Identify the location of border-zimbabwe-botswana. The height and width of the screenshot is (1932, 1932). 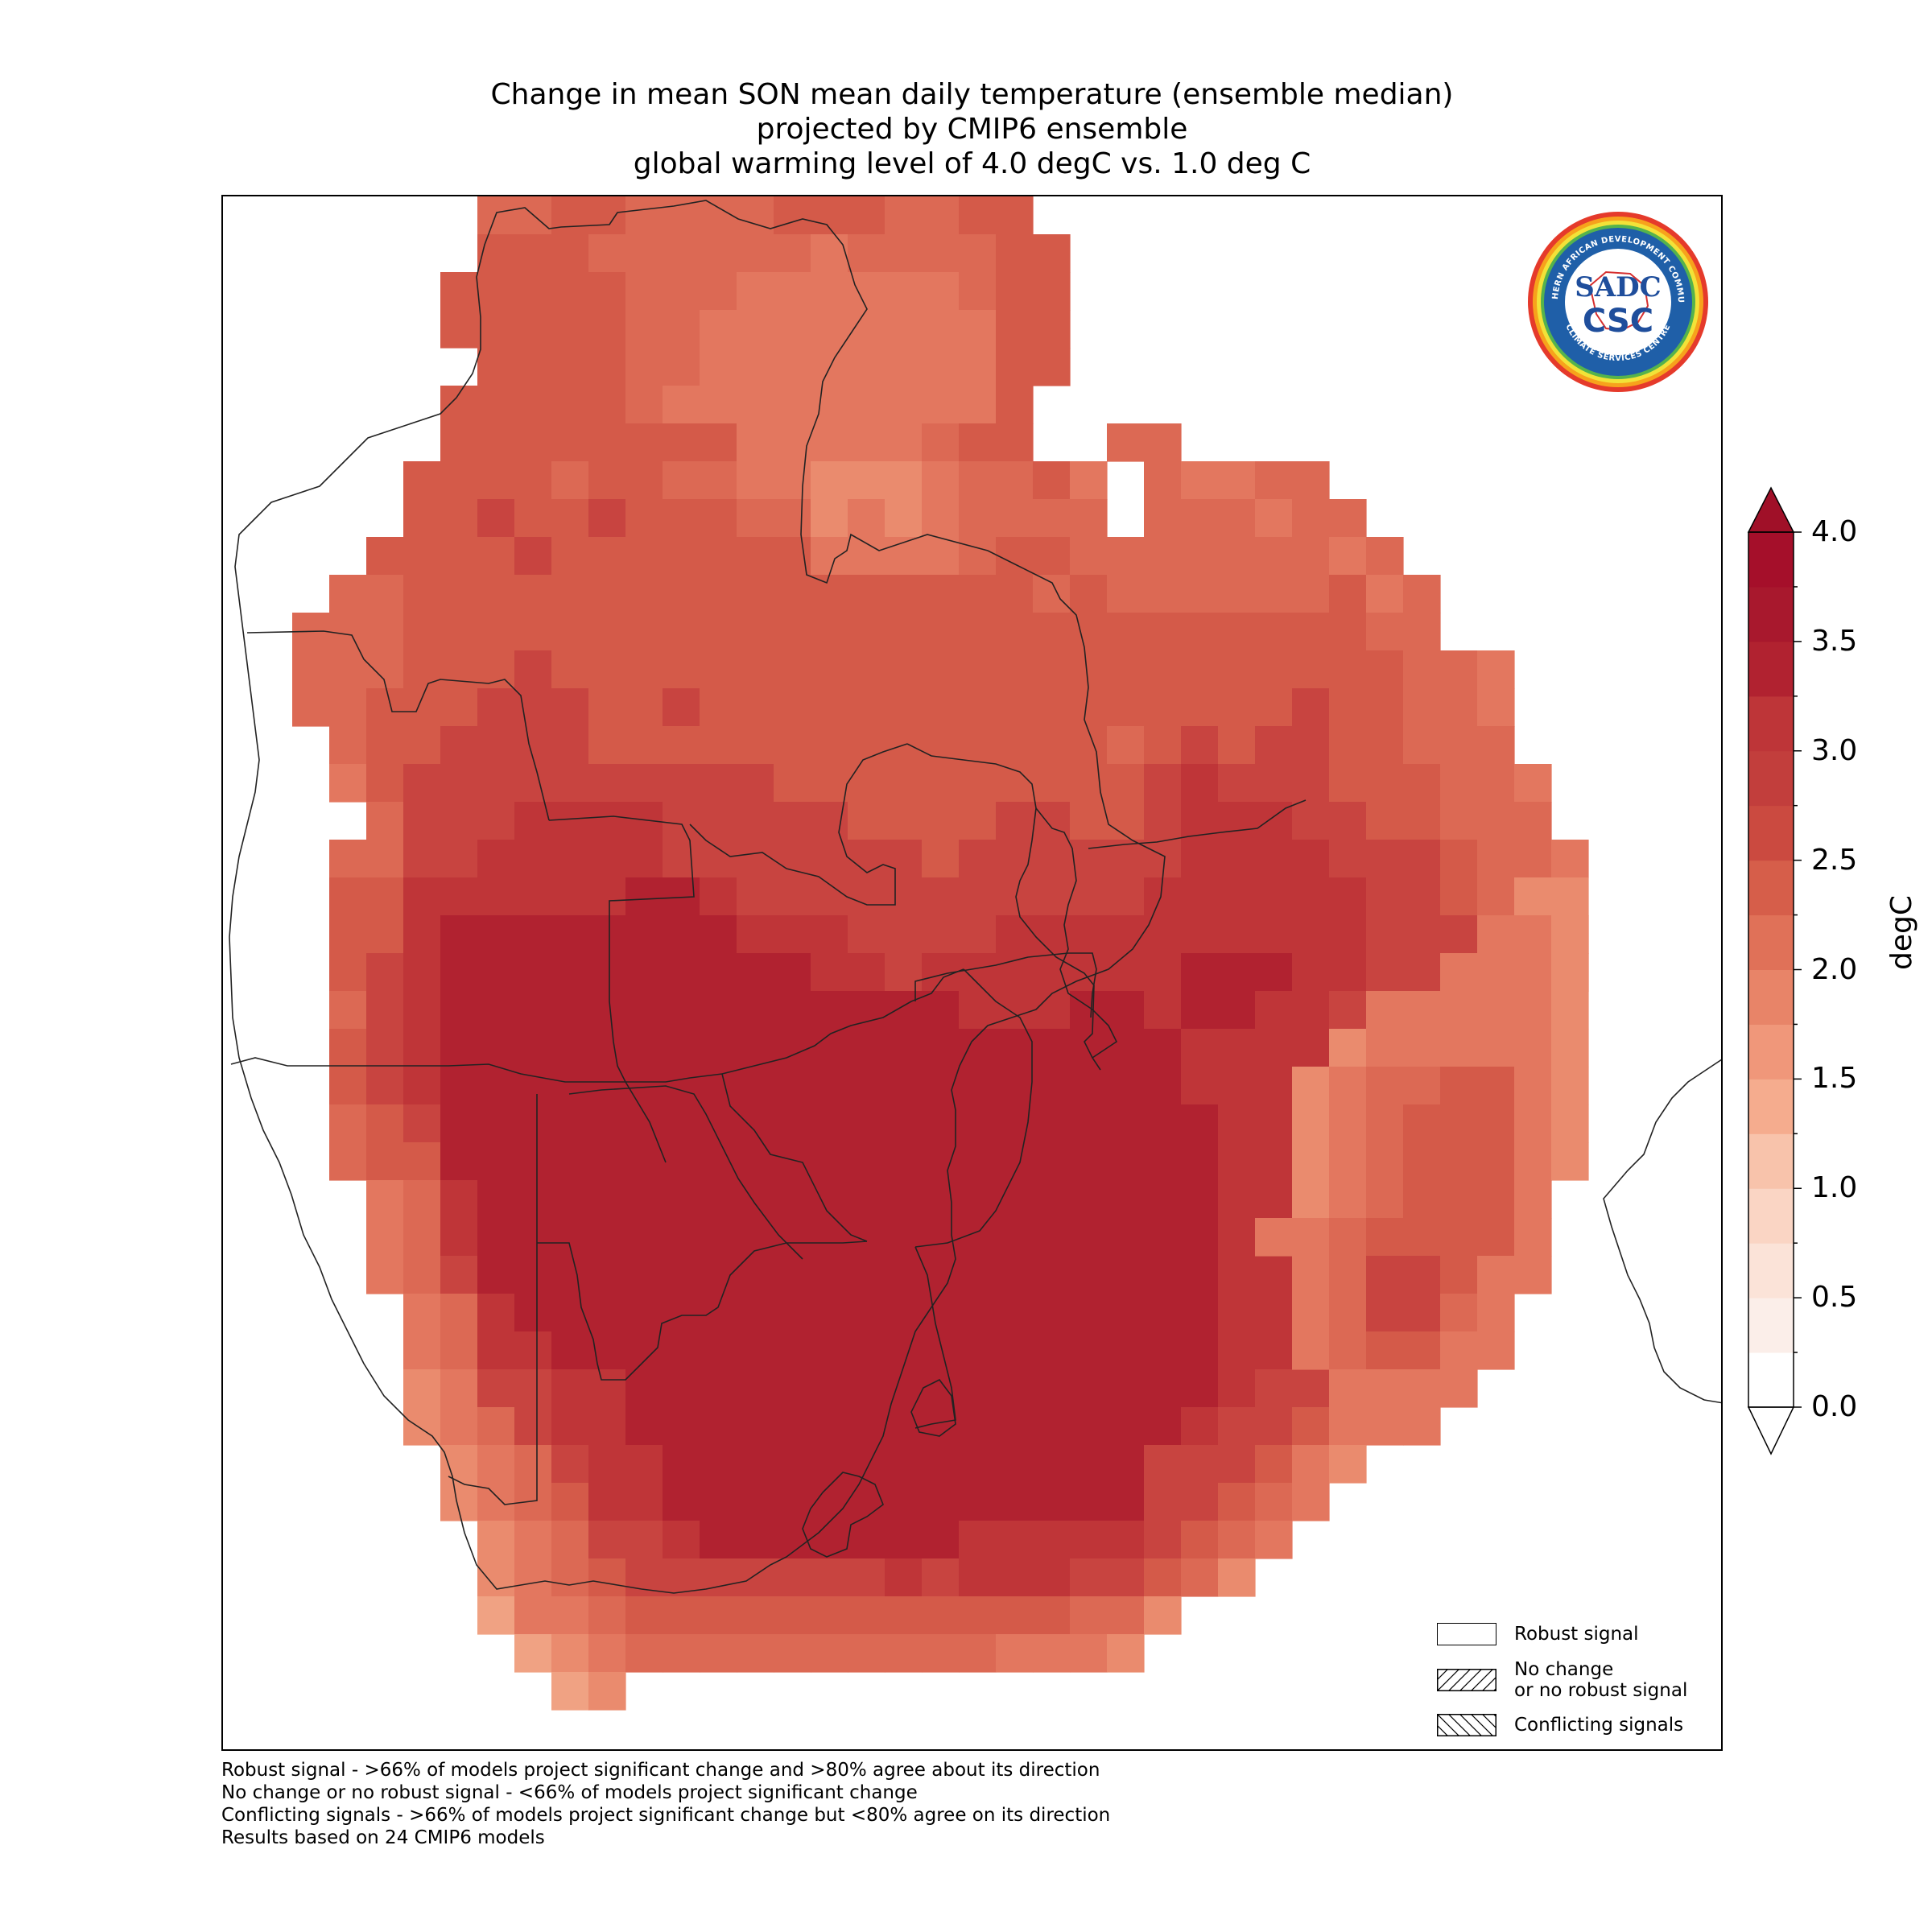
(794, 1157).